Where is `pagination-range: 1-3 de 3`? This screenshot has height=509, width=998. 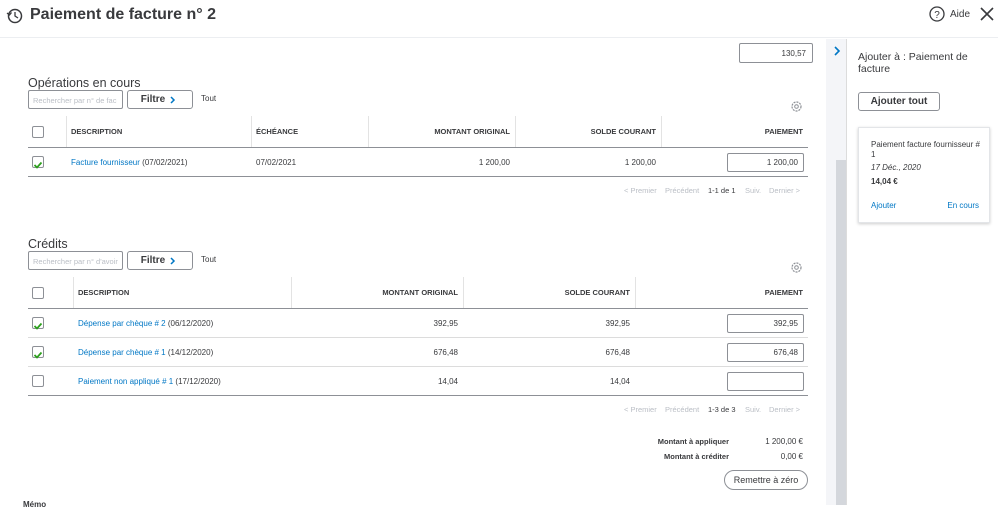 pagination-range: 1-3 de 3 is located at coordinates (722, 409).